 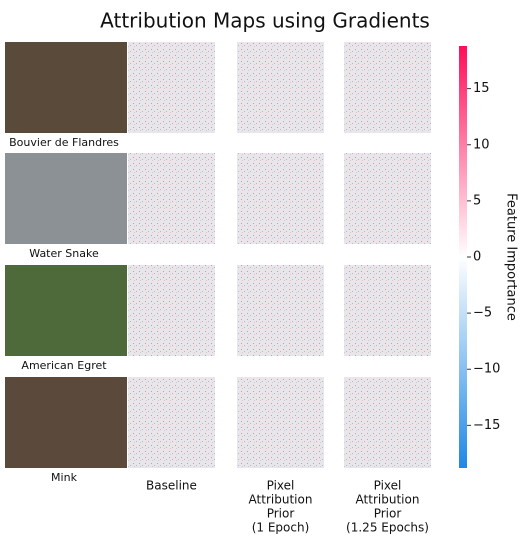 What do you see at coordinates (463, 257) in the screenshot?
I see `colorbar` at bounding box center [463, 257].